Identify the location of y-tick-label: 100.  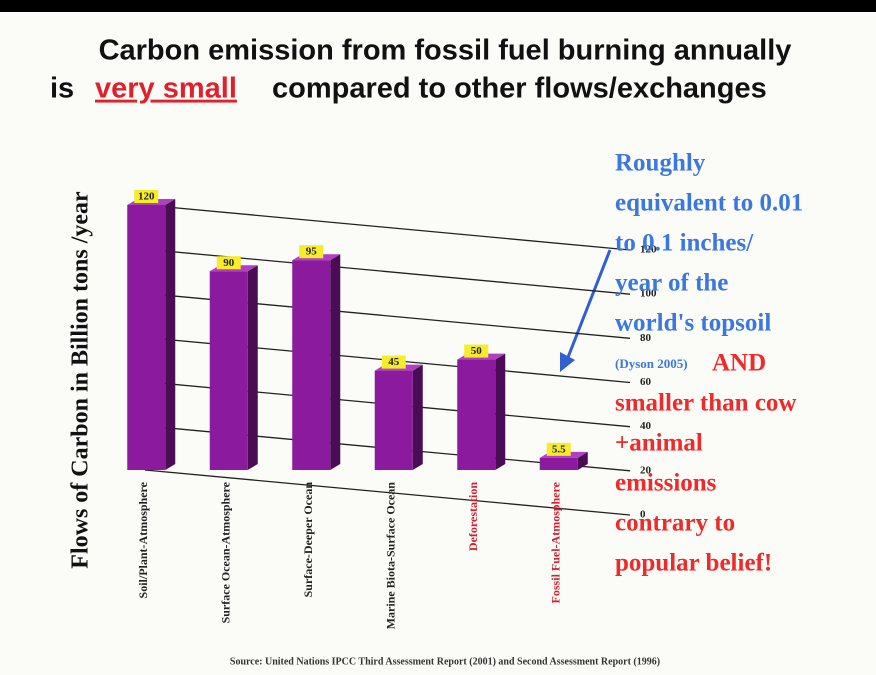
(648, 294).